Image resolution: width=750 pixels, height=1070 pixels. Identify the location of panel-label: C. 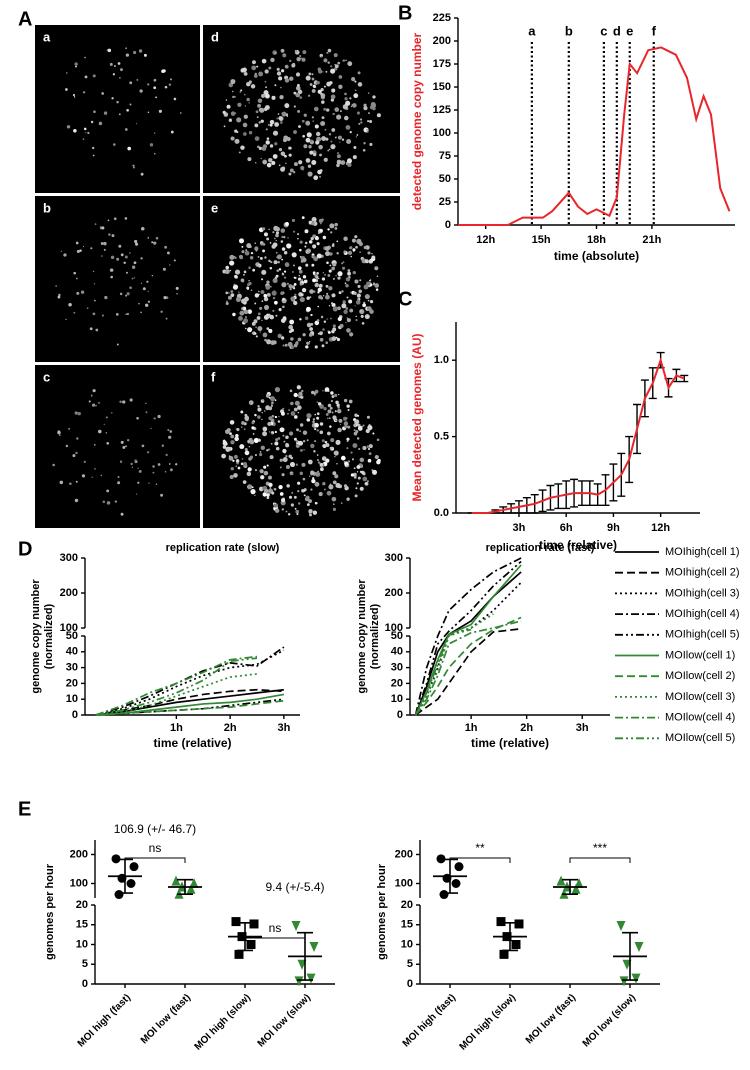
(405, 299).